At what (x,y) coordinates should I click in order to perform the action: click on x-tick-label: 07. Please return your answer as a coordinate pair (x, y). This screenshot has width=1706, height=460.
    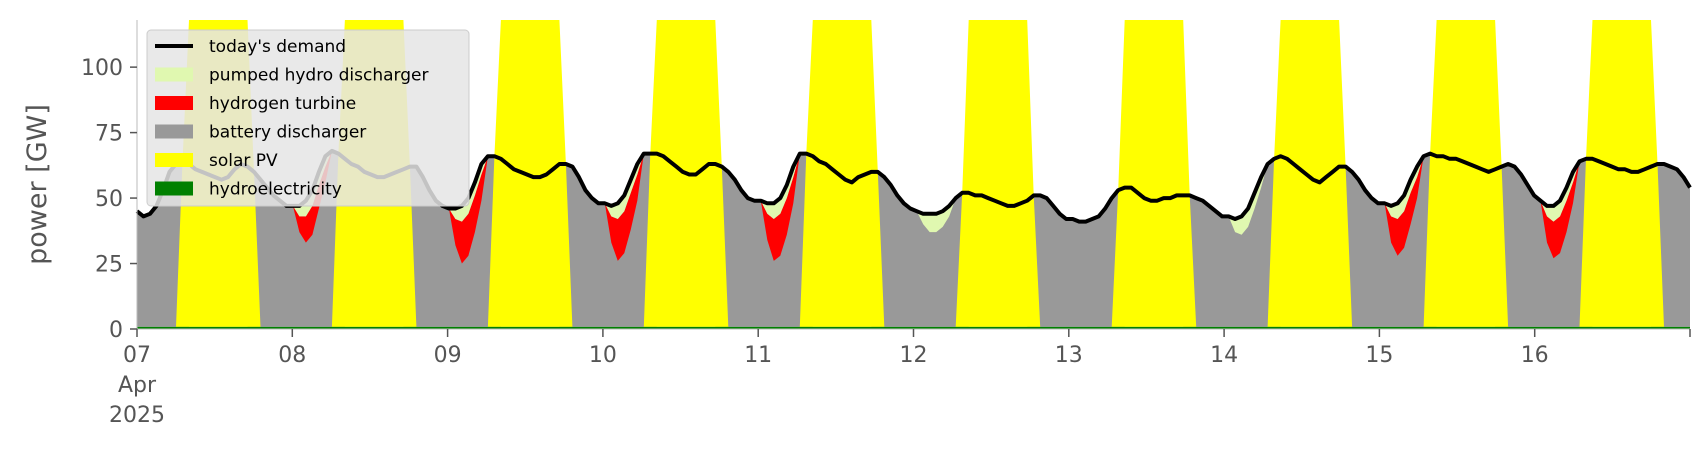
    Looking at the image, I should click on (137, 355).